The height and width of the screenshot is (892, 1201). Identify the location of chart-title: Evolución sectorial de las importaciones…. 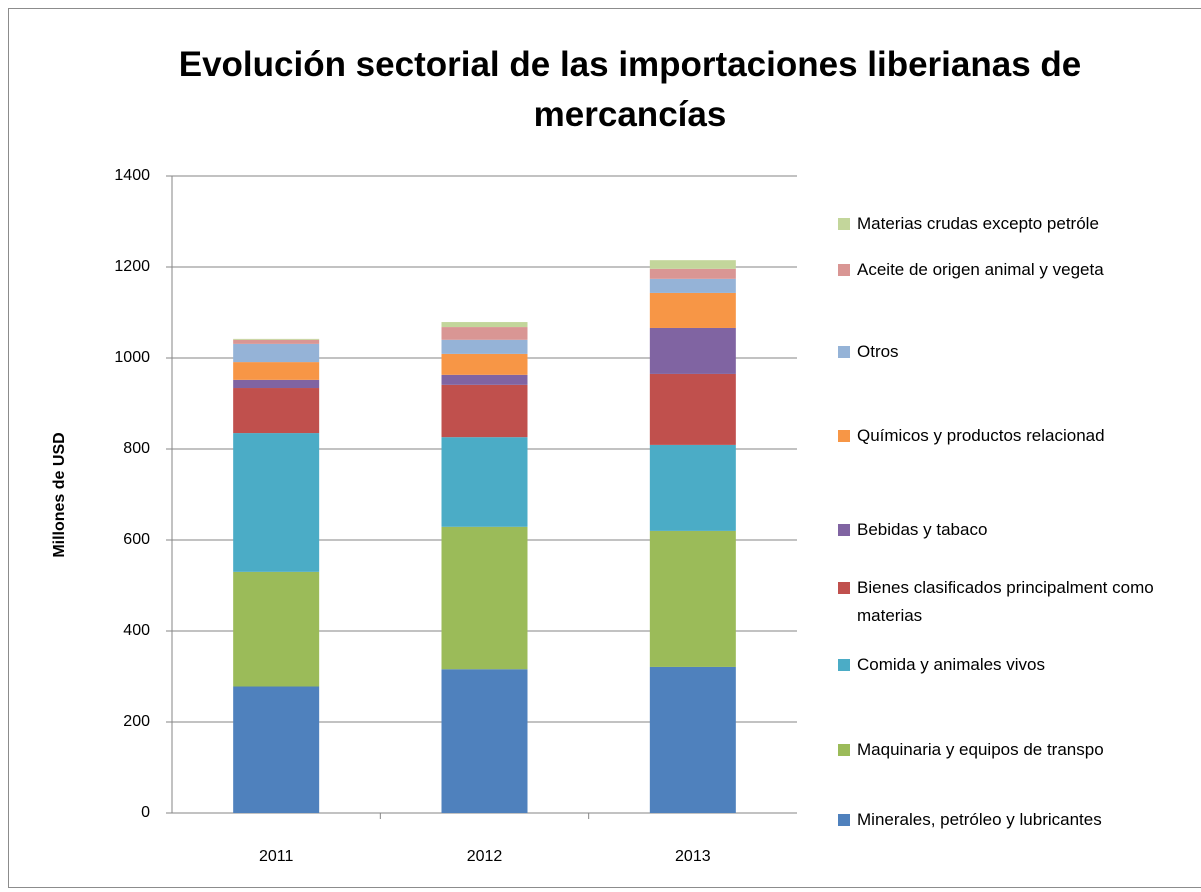
(630, 89).